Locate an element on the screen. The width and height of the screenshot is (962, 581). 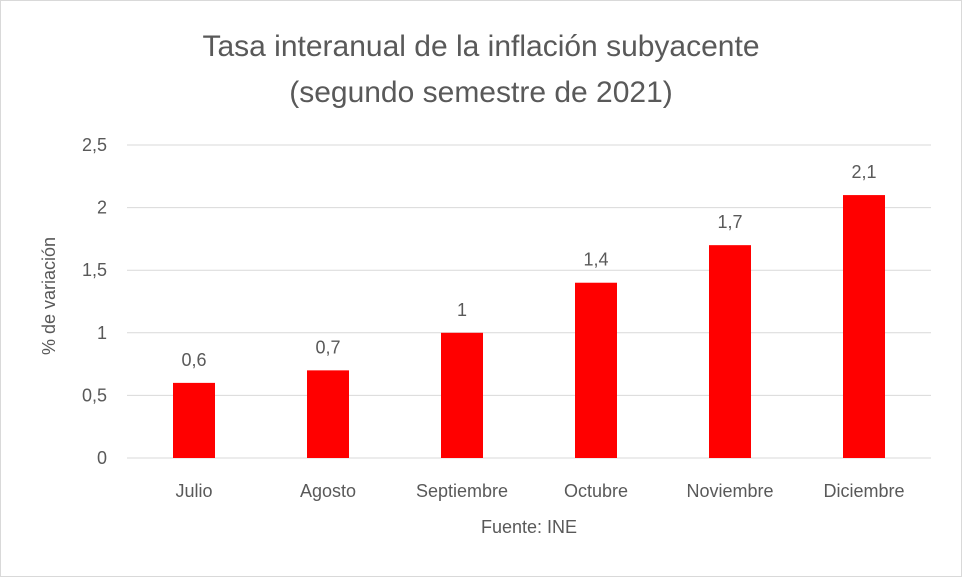
x-tick-label: Diciembre is located at coordinates (863, 491).